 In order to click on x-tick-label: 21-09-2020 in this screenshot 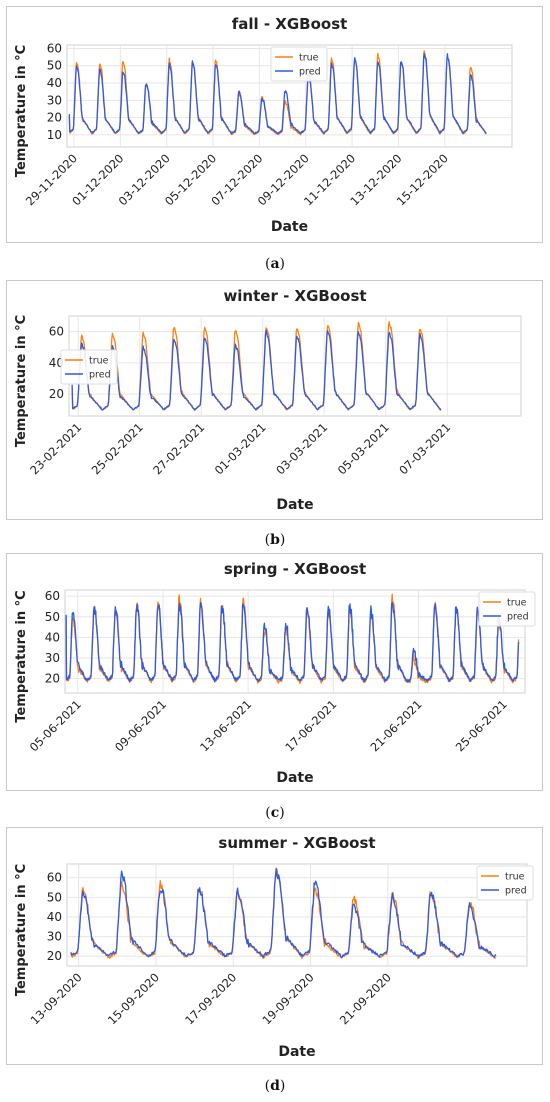, I will do `click(365, 998)`.